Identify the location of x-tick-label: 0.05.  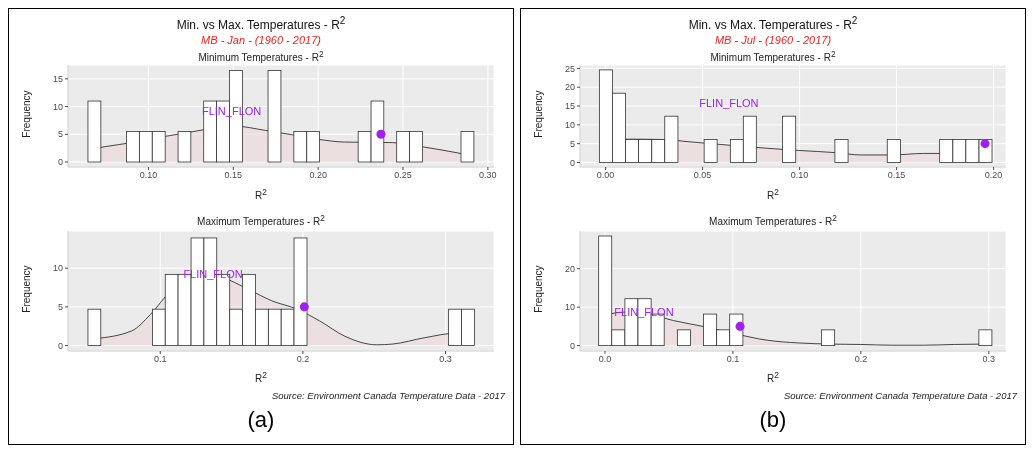
(702, 175).